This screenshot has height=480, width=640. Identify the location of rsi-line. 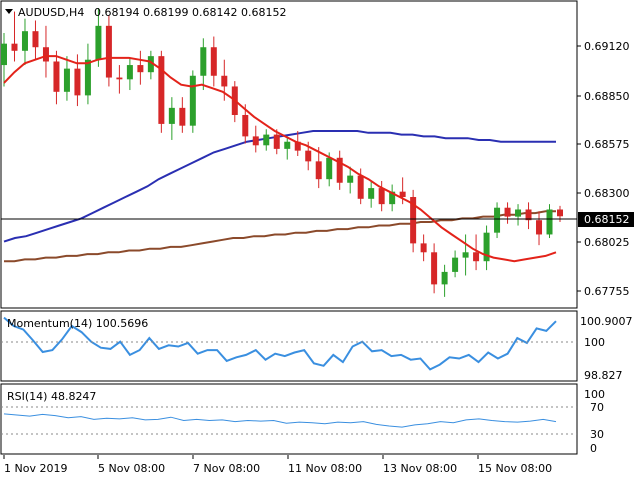
(280, 420).